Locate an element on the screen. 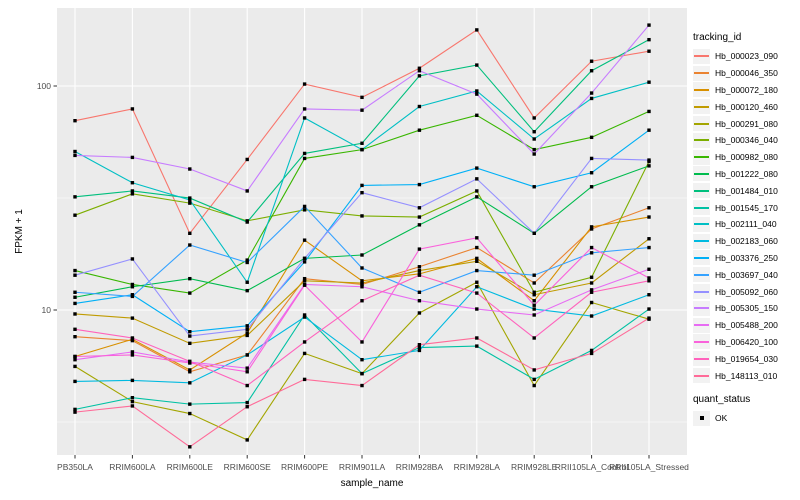  legend-item-label: Hb_000291_080 is located at coordinates (746, 123).